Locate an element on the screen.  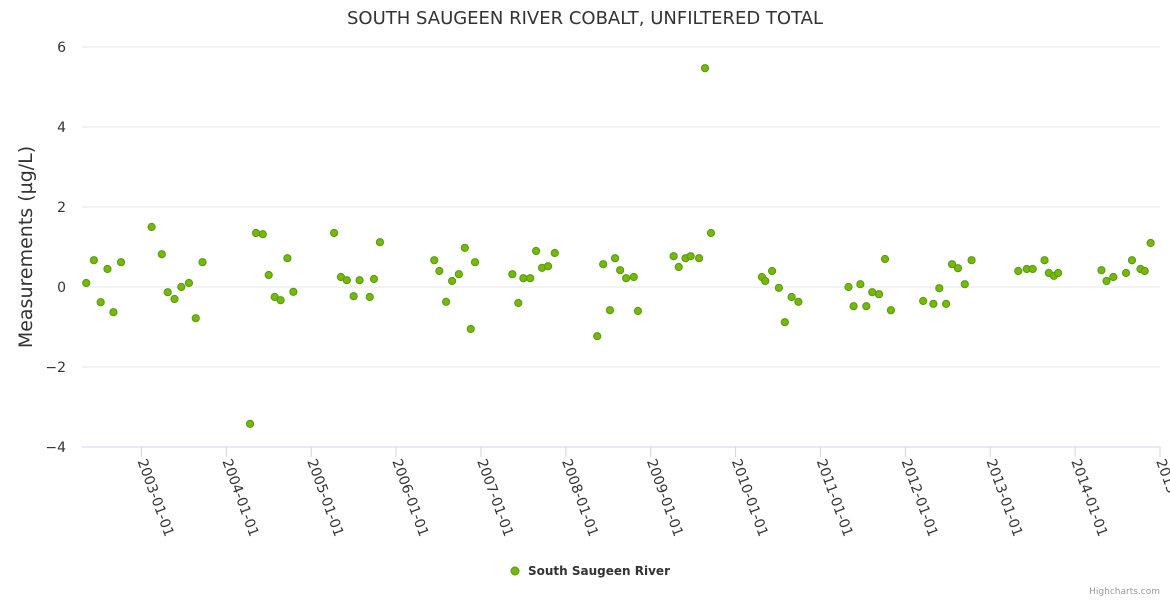
credits-link: Highcharts.com is located at coordinates (1124, 592).